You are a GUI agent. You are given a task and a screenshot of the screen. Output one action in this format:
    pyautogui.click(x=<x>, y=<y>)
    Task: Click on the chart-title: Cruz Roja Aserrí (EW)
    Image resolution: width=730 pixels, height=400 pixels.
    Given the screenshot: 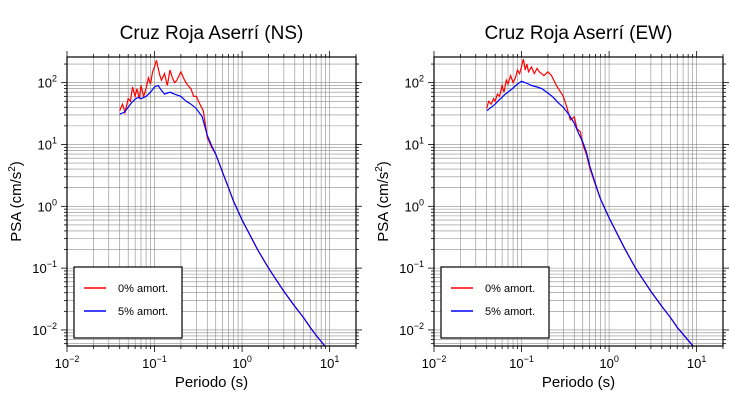 What is the action you would take?
    pyautogui.click(x=579, y=33)
    